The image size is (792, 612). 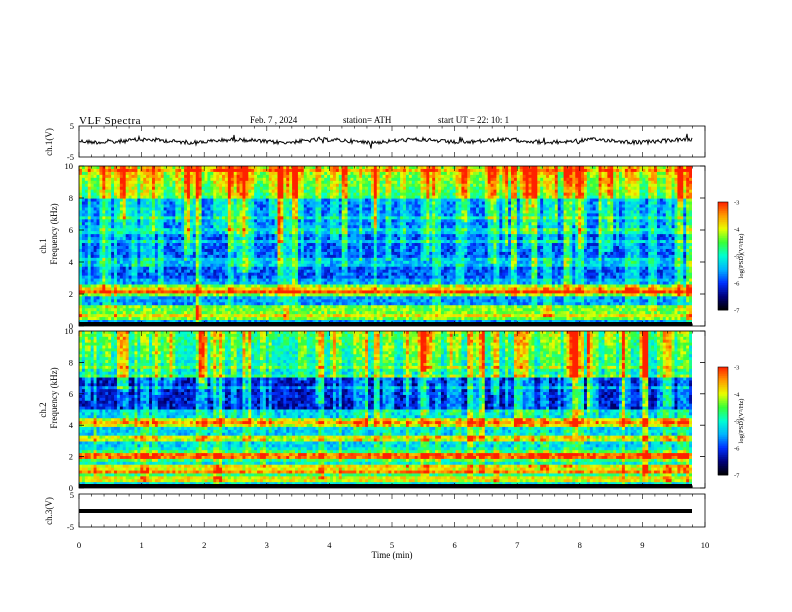 I want to click on ch1-ytick-top: 5, so click(x=72, y=126).